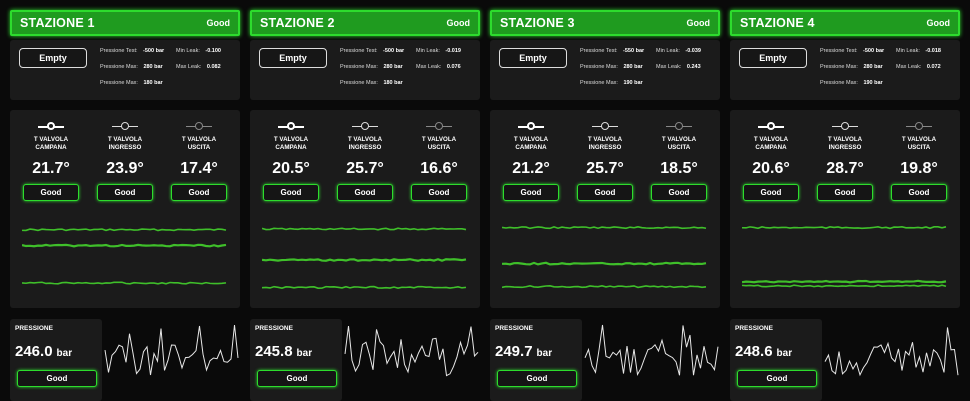 This screenshot has width=970, height=401. I want to click on temperature-sensor: T VALVOLA USCITA 16.6° Good, so click(439, 161).